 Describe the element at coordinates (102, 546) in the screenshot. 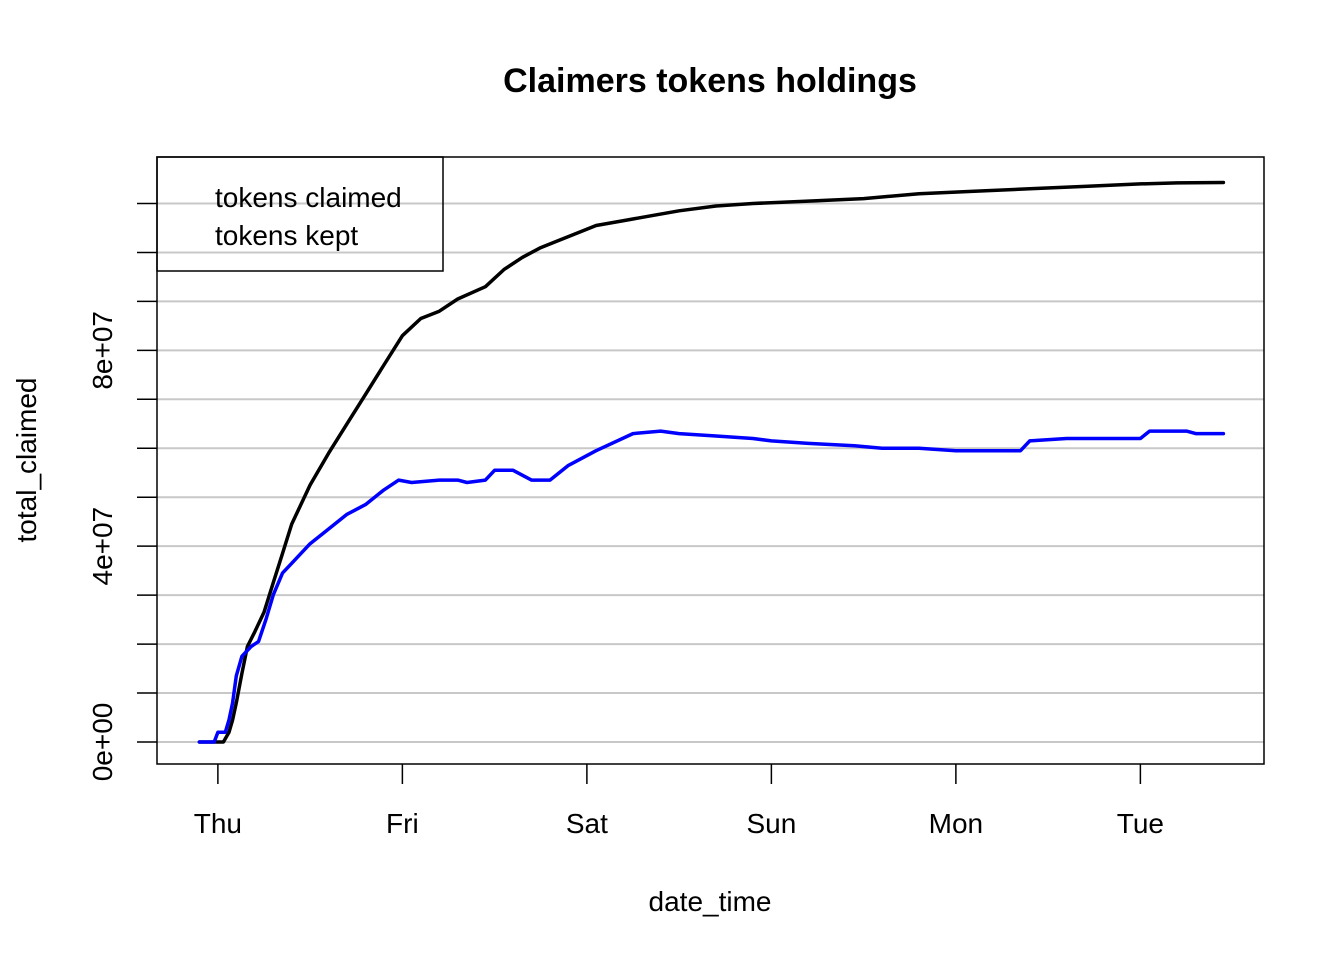

I see `y-tick-label: 4e+07` at that location.